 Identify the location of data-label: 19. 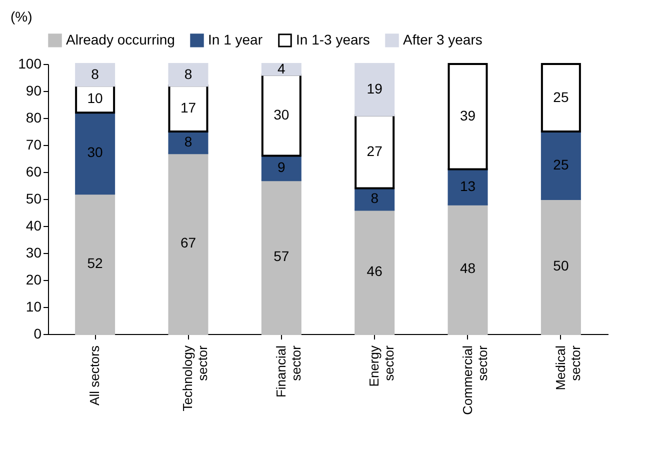
(374, 88).